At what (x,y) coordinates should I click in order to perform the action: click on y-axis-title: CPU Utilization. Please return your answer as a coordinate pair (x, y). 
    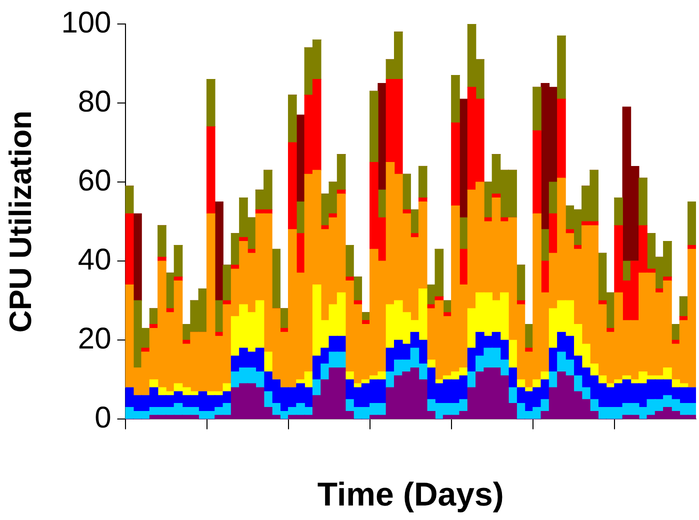
    Looking at the image, I should click on (20, 221).